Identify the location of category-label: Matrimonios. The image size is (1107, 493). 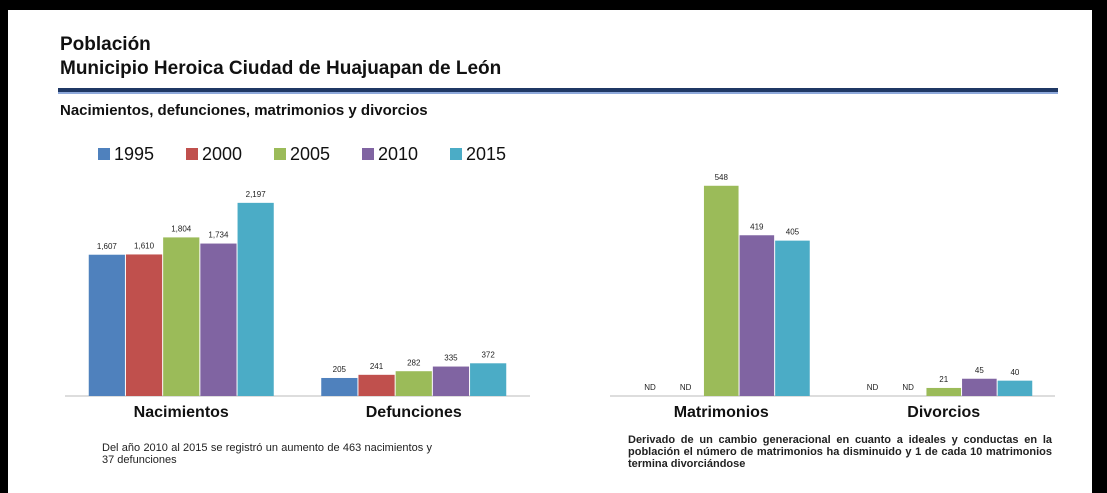
(721, 412).